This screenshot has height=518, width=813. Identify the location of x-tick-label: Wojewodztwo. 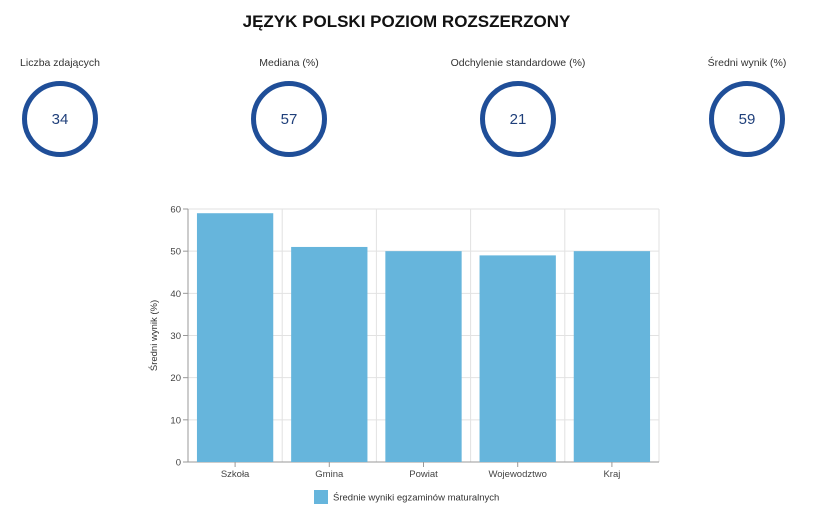
(517, 474).